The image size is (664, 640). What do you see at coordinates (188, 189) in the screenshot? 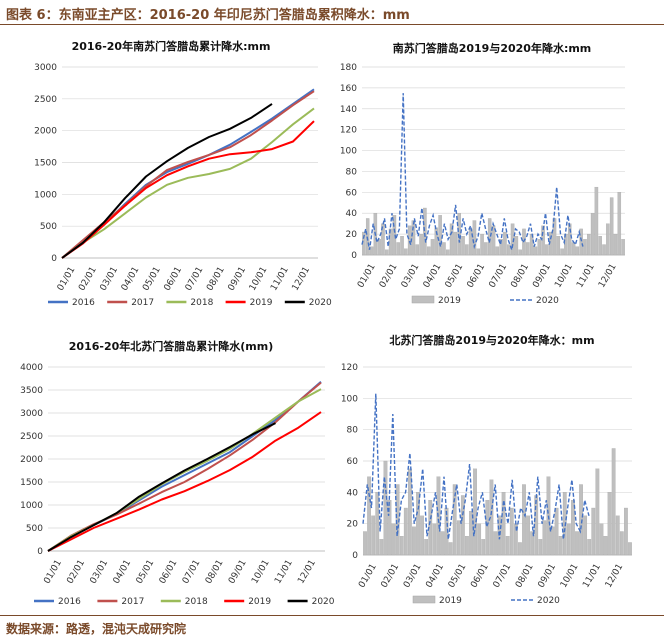
I see `series-line-2019` at bounding box center [188, 189].